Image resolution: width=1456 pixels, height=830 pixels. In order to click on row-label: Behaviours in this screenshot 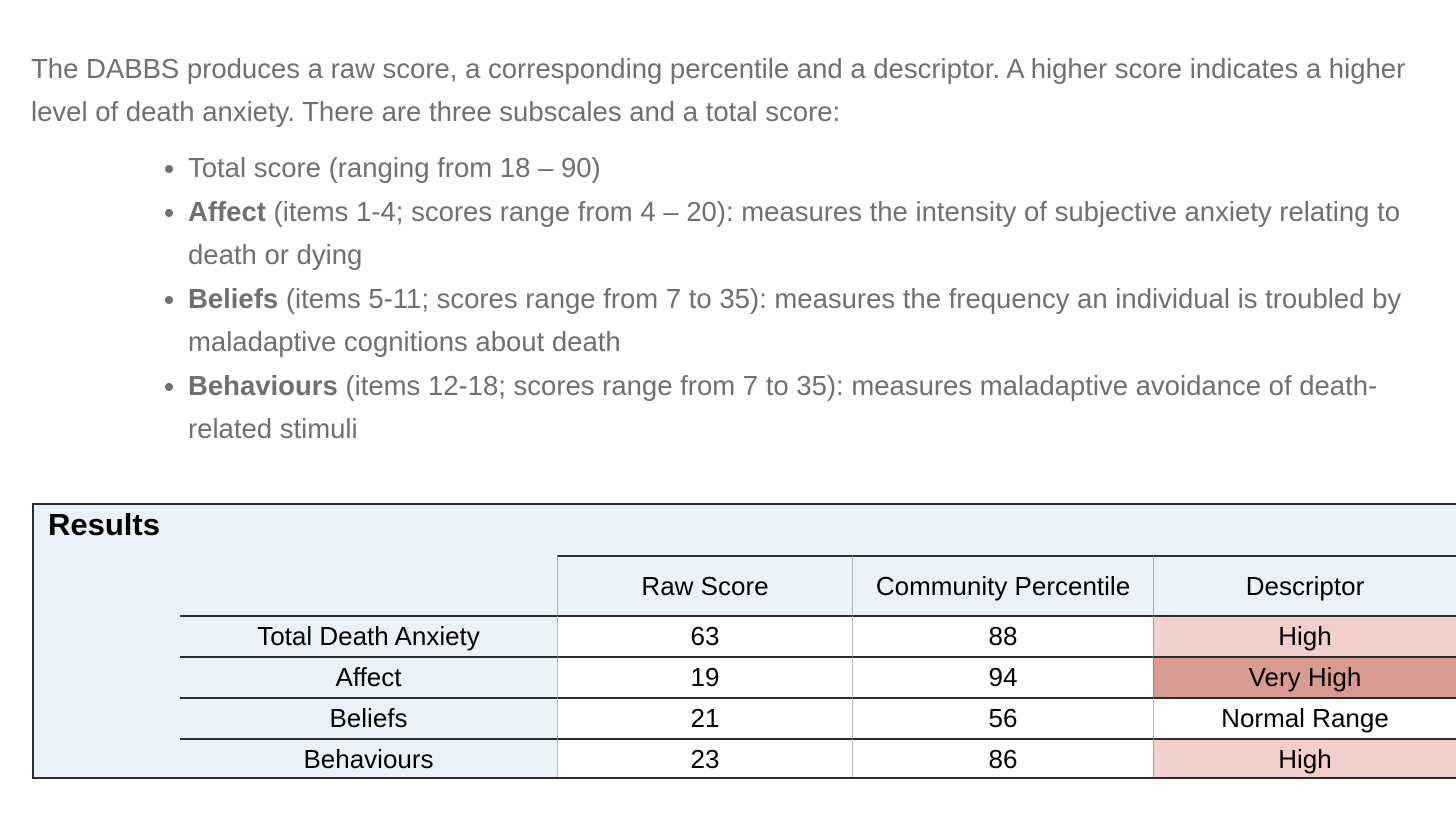, I will do `click(368, 757)`.